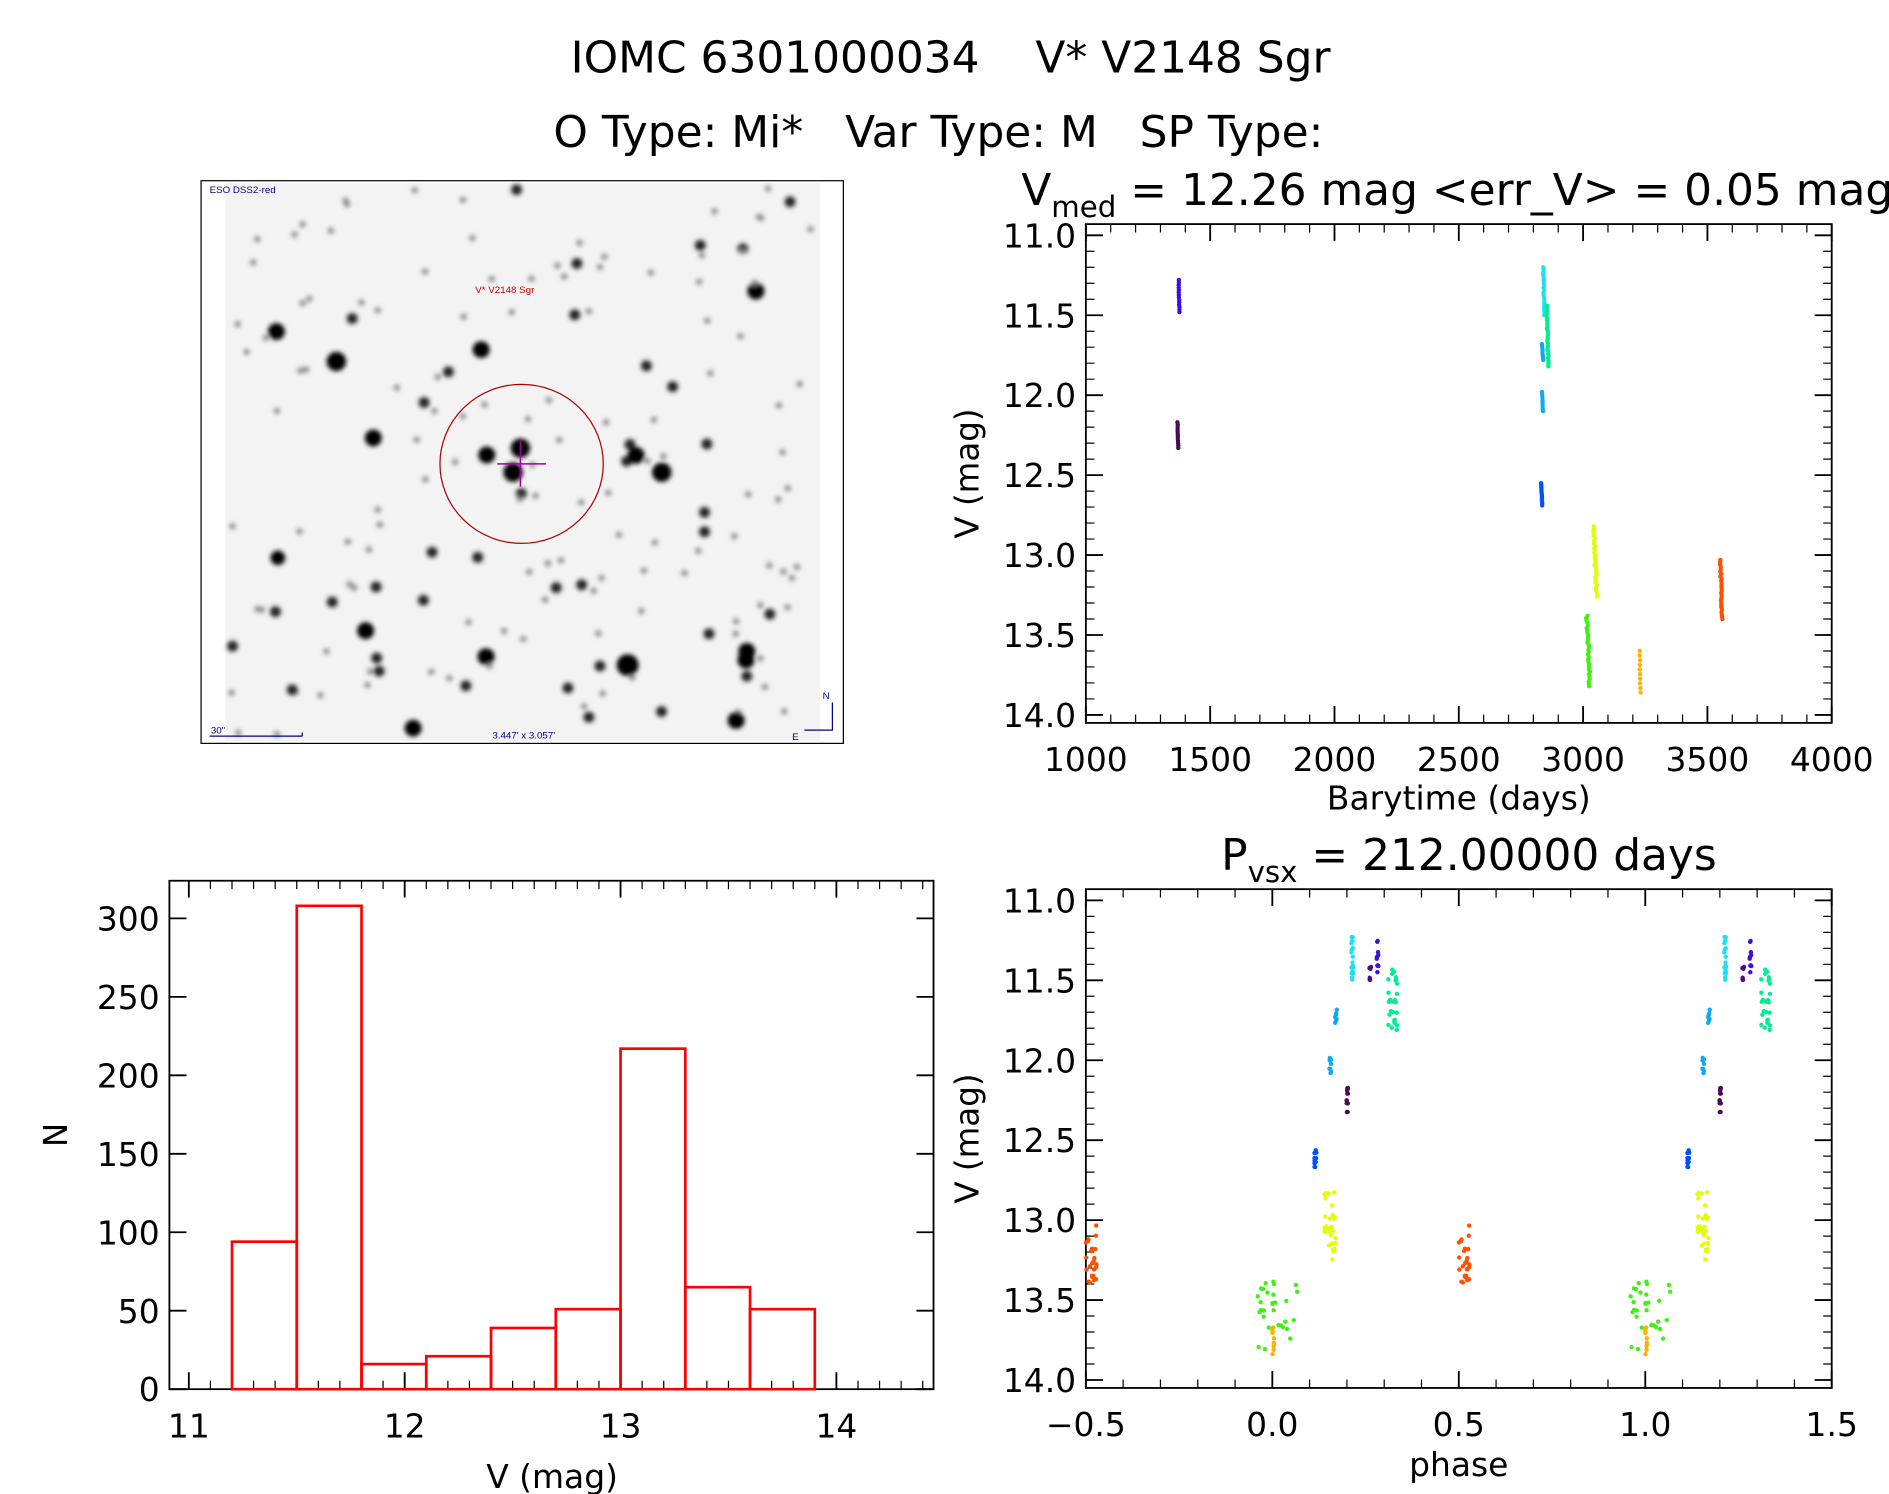 The height and width of the screenshot is (1494, 1889). Describe the element at coordinates (552, 1476) in the screenshot. I see `x-axis-label: V (mag)` at that location.